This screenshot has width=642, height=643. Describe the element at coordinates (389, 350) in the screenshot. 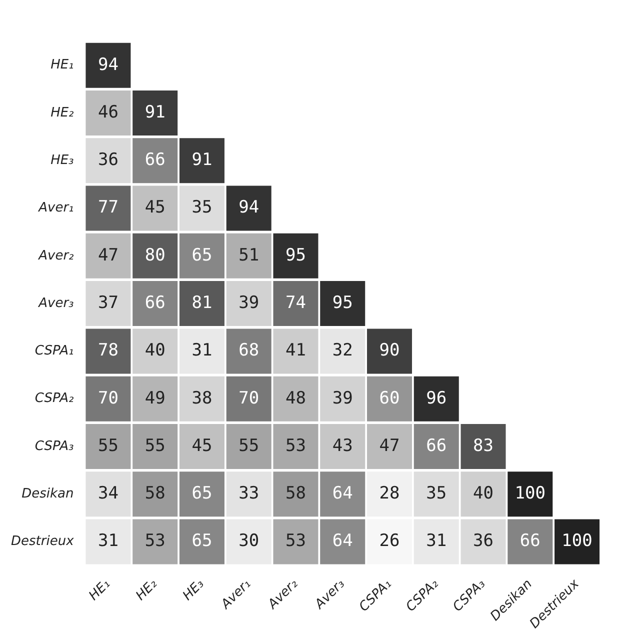

I see `data-label: 90` at that location.